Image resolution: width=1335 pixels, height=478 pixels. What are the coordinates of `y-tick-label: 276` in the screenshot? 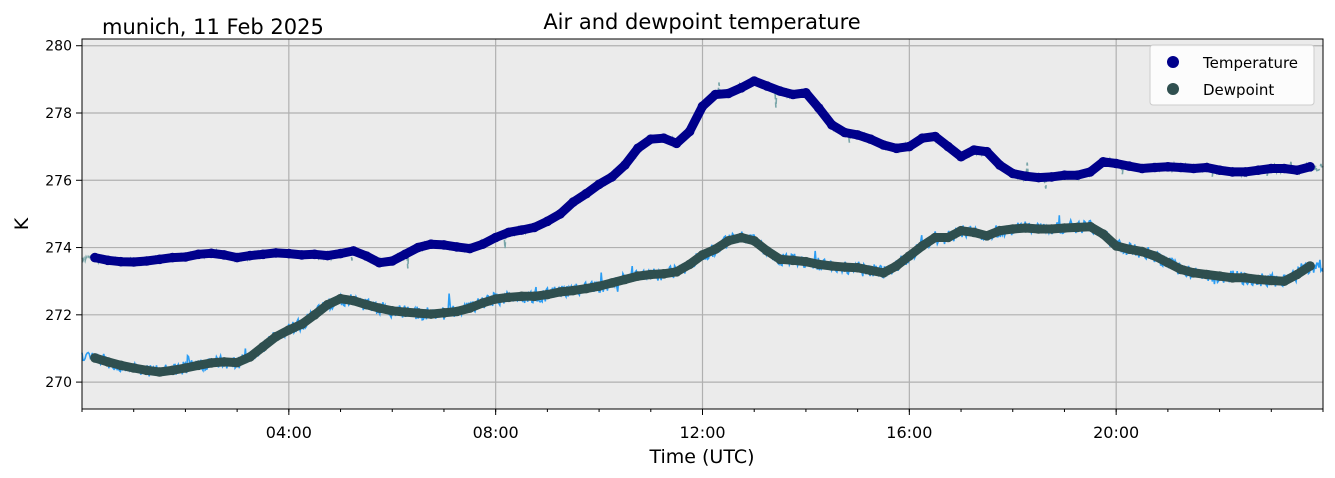 It's located at (58, 181).